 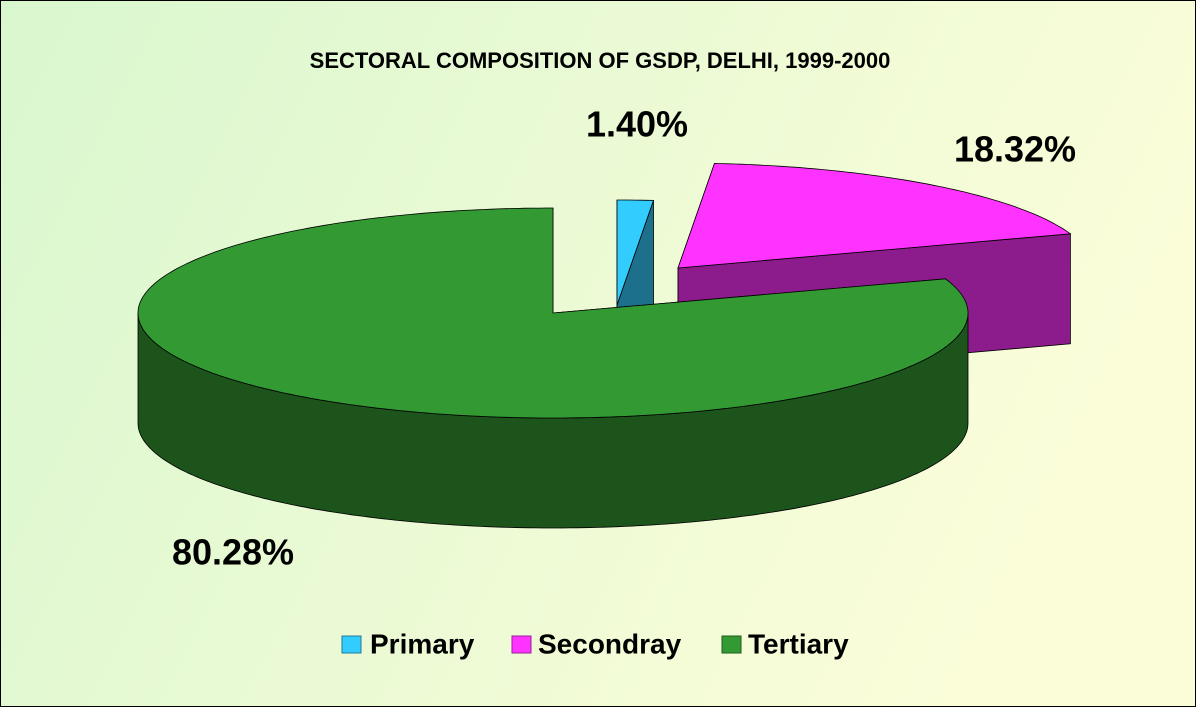 What do you see at coordinates (233, 552) in the screenshot?
I see `data-label: 80.28%` at bounding box center [233, 552].